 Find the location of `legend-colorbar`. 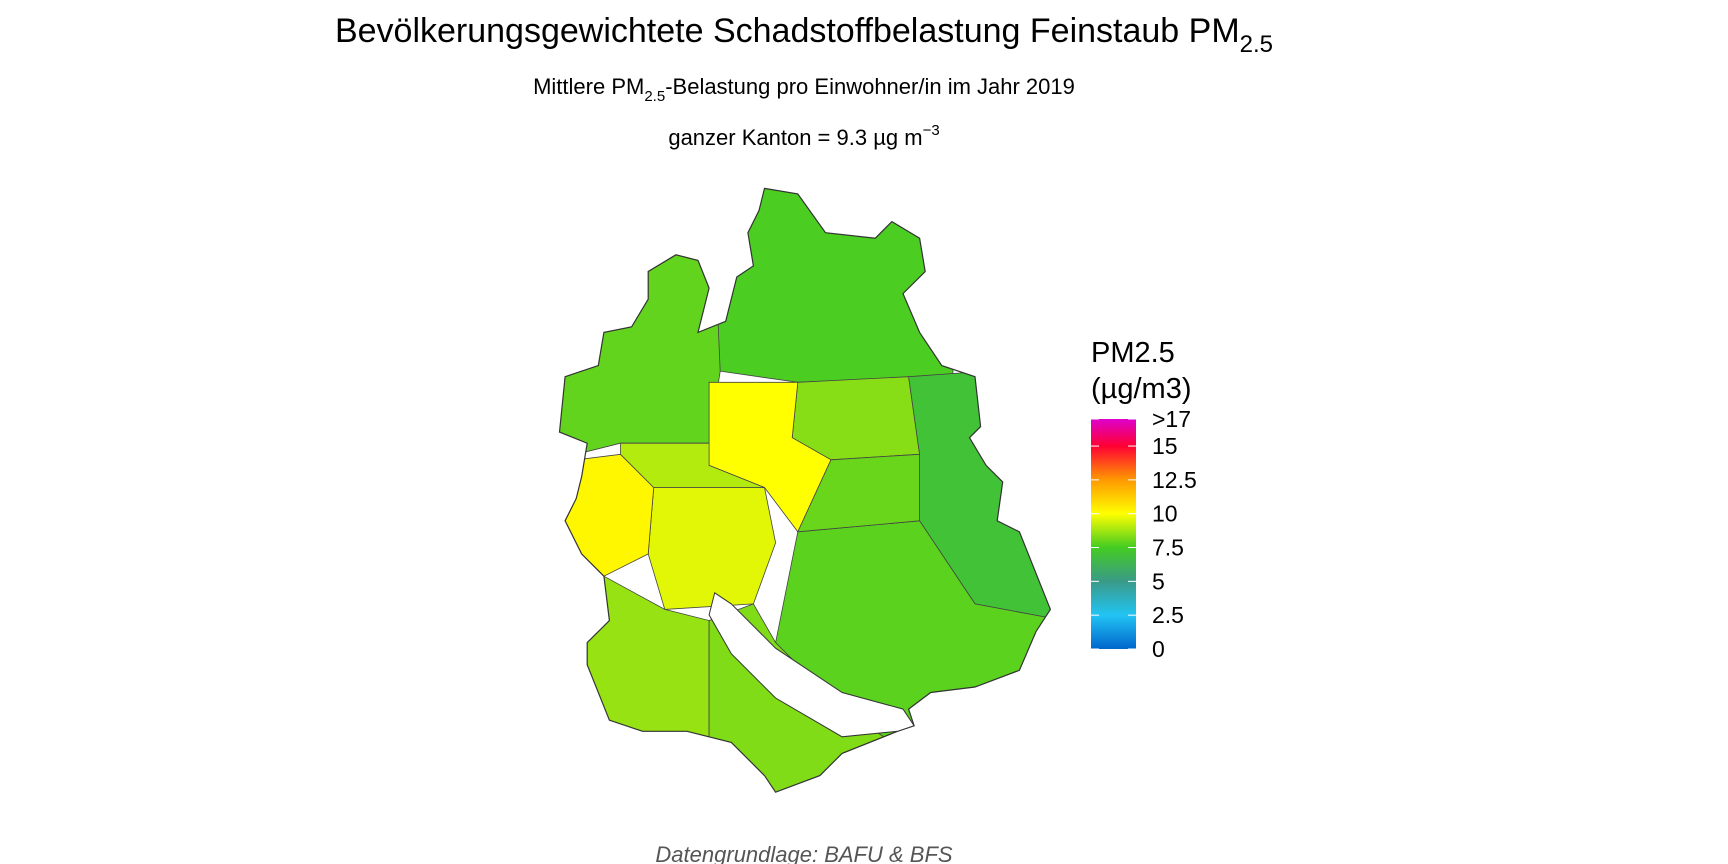

legend-colorbar is located at coordinates (1113, 534).